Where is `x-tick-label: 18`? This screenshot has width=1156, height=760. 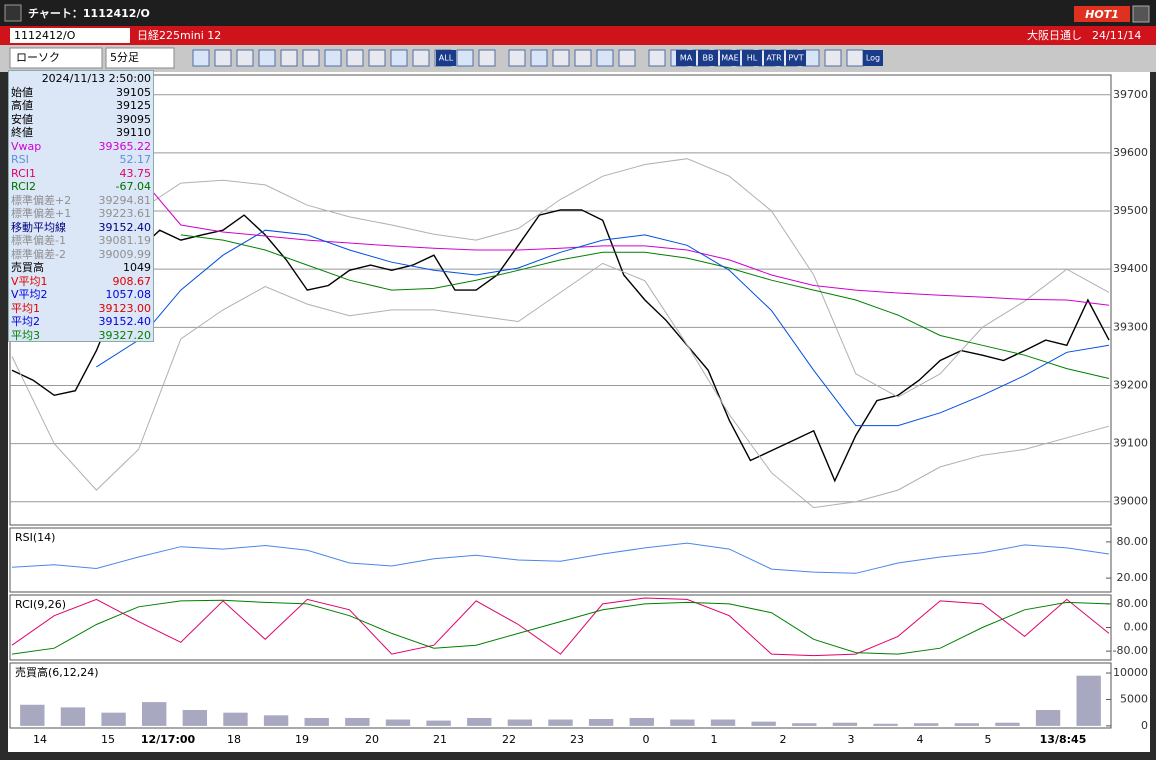
x-tick-label: 18 is located at coordinates (234, 739).